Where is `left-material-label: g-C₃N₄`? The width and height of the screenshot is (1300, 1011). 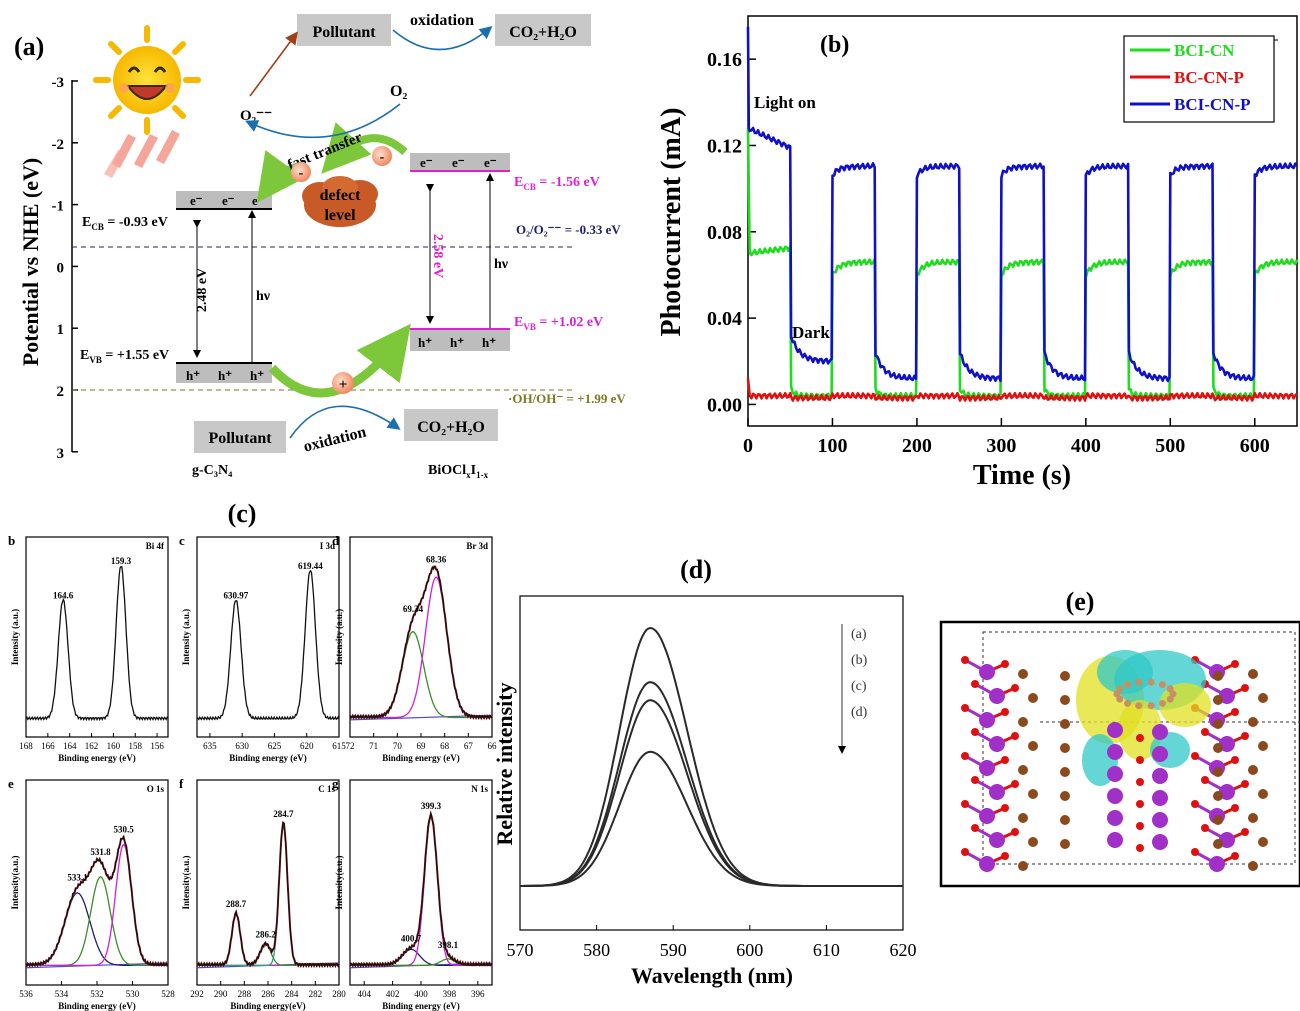 left-material-label: g-C₃N₄ is located at coordinates (212, 470).